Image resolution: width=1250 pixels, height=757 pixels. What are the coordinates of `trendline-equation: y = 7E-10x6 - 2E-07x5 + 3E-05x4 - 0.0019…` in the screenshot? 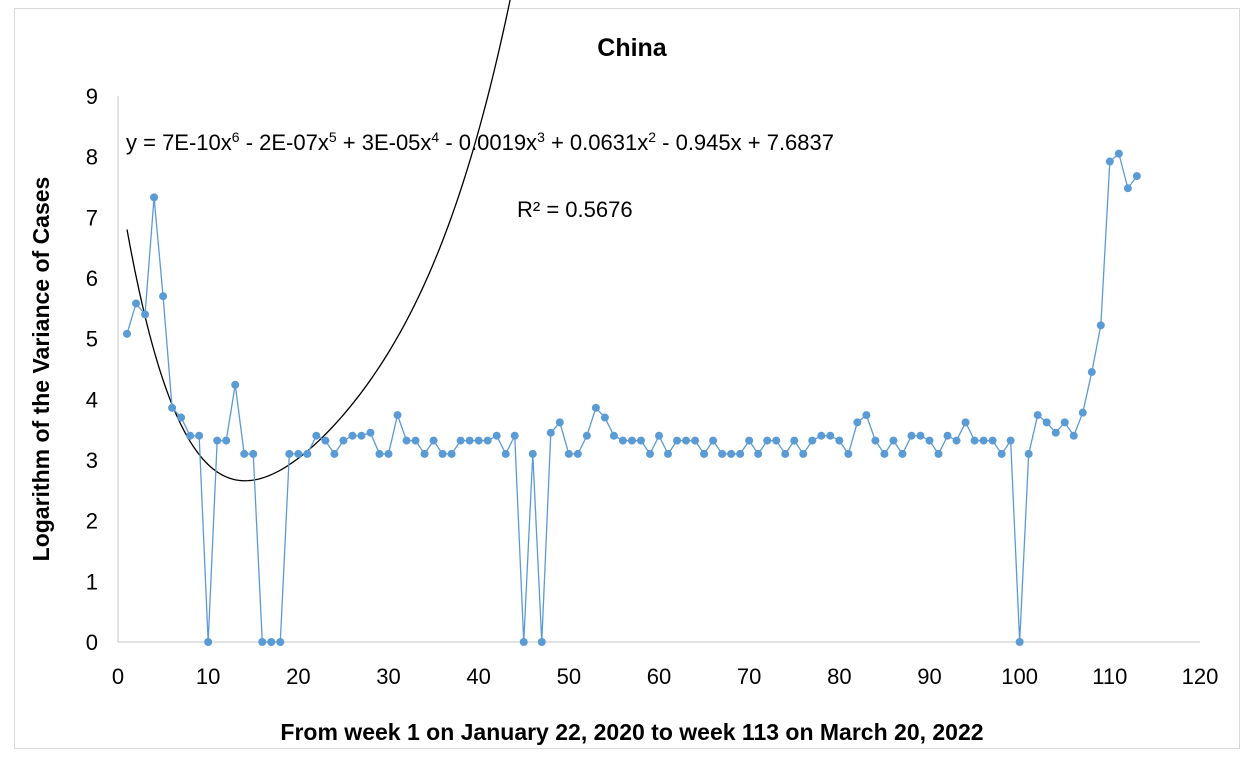 It's located at (480, 142).